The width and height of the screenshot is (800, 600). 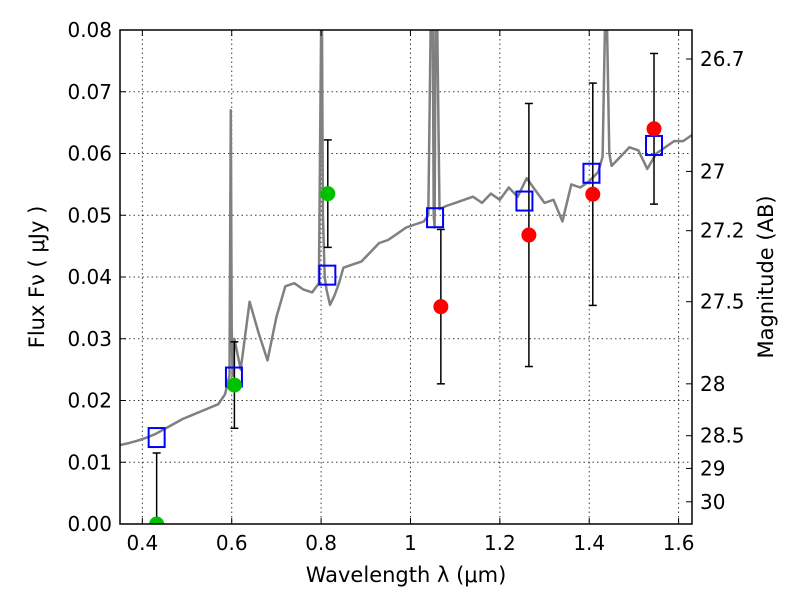 I want to click on x-tick-label: 0.4, so click(x=142, y=543).